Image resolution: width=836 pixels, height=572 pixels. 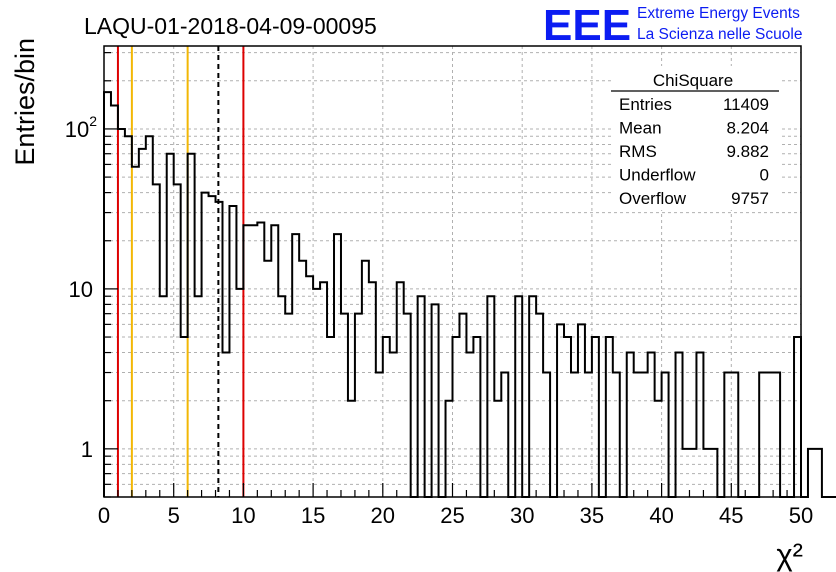 I want to click on x-tick-label: 25, so click(x=452, y=515).